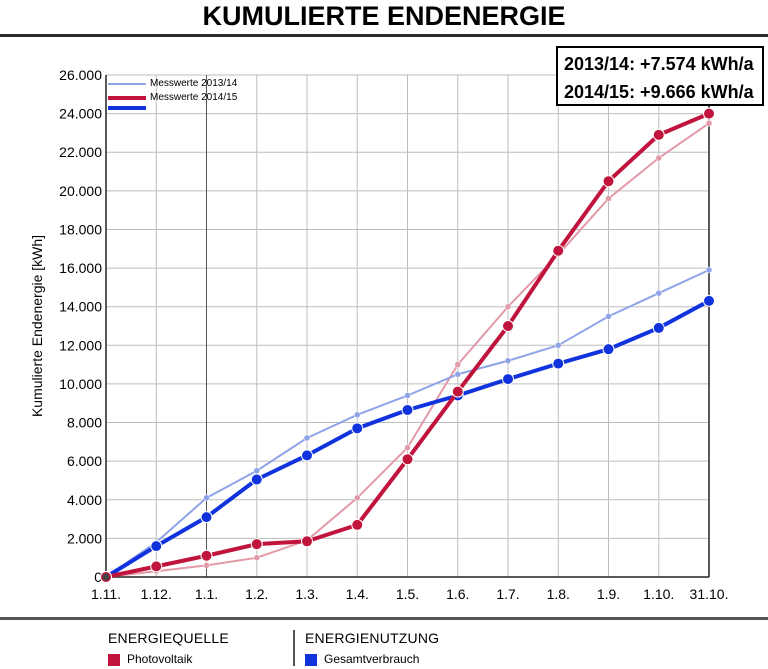  I want to click on x-tick-label: 1.3., so click(306, 594).